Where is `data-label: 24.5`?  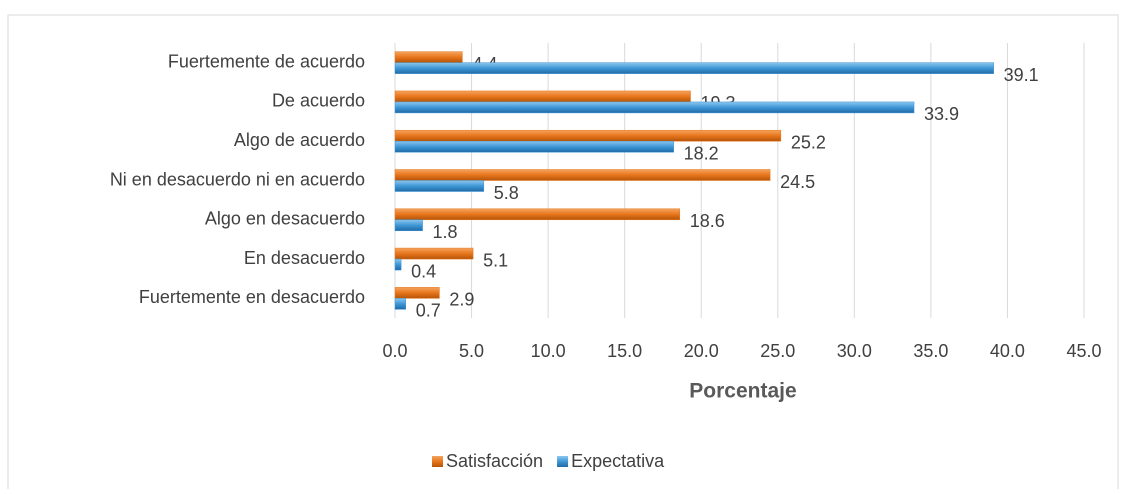 data-label: 24.5 is located at coordinates (797, 182).